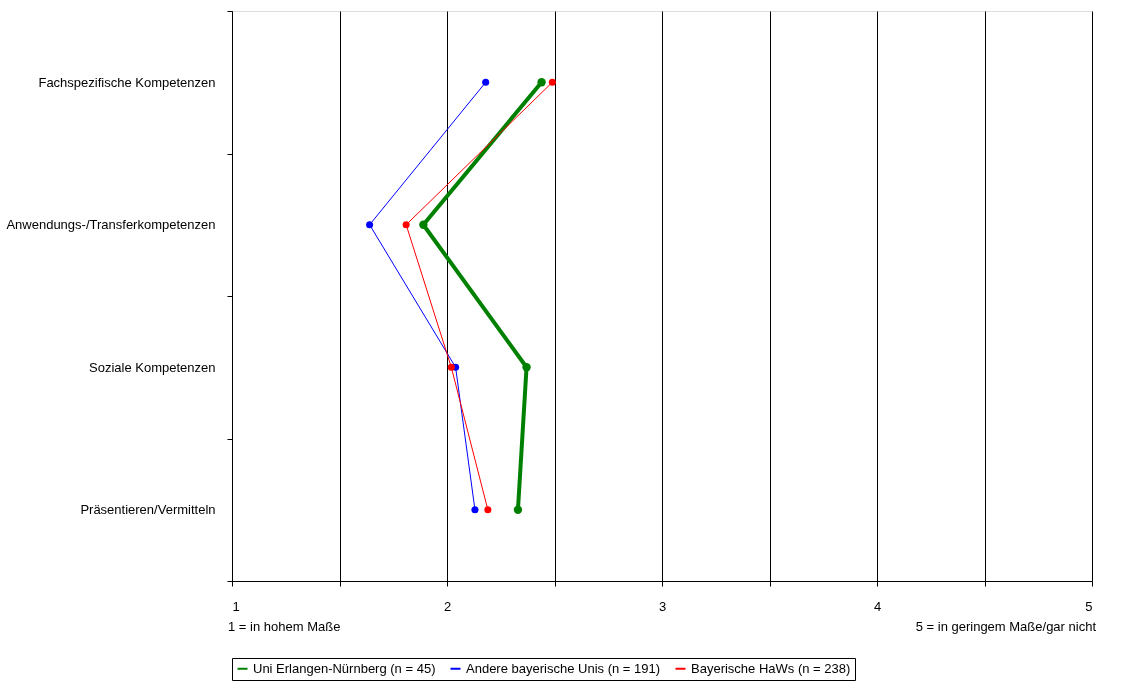 The image size is (1138, 692). What do you see at coordinates (877, 606) in the screenshot?
I see `x-tick-label: 4` at bounding box center [877, 606].